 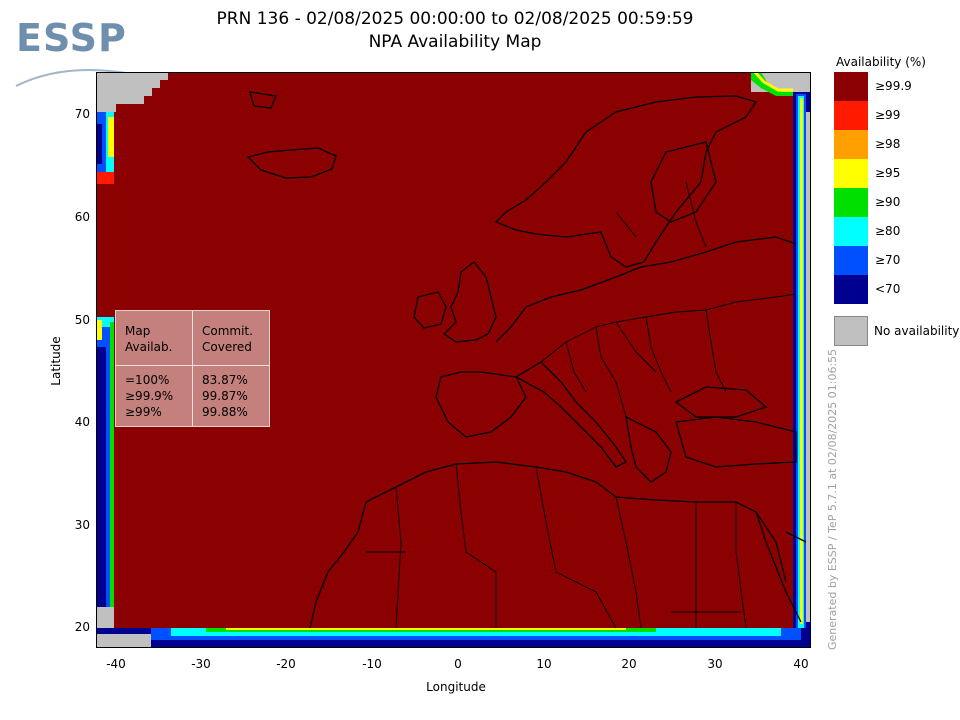 What do you see at coordinates (888, 115) in the screenshot?
I see `legend-label-99: ≥99` at bounding box center [888, 115].